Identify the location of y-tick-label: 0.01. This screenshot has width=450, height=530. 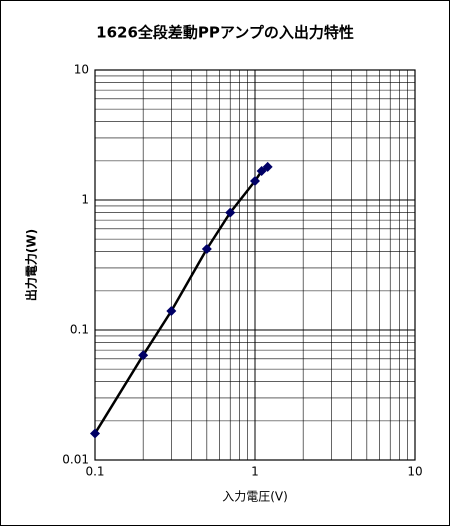
(75, 460).